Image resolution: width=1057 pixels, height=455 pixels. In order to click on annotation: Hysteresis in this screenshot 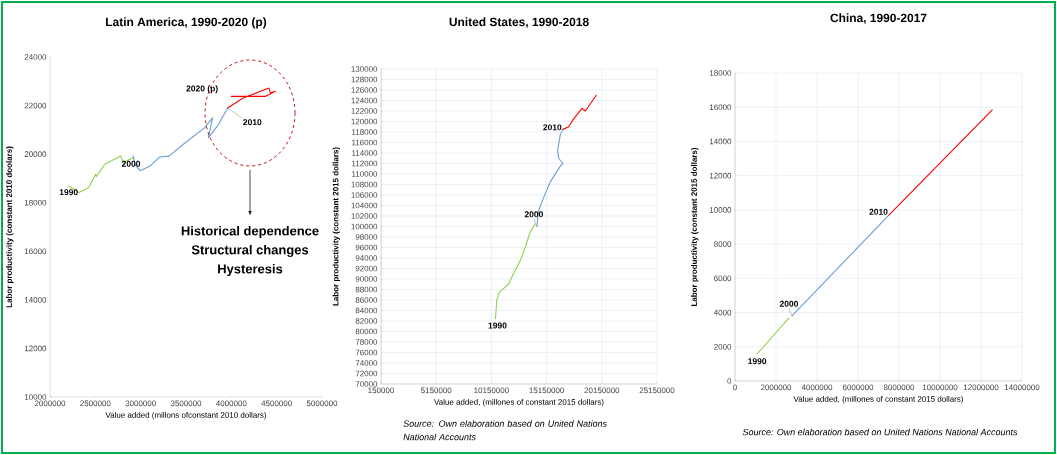, I will do `click(250, 270)`.